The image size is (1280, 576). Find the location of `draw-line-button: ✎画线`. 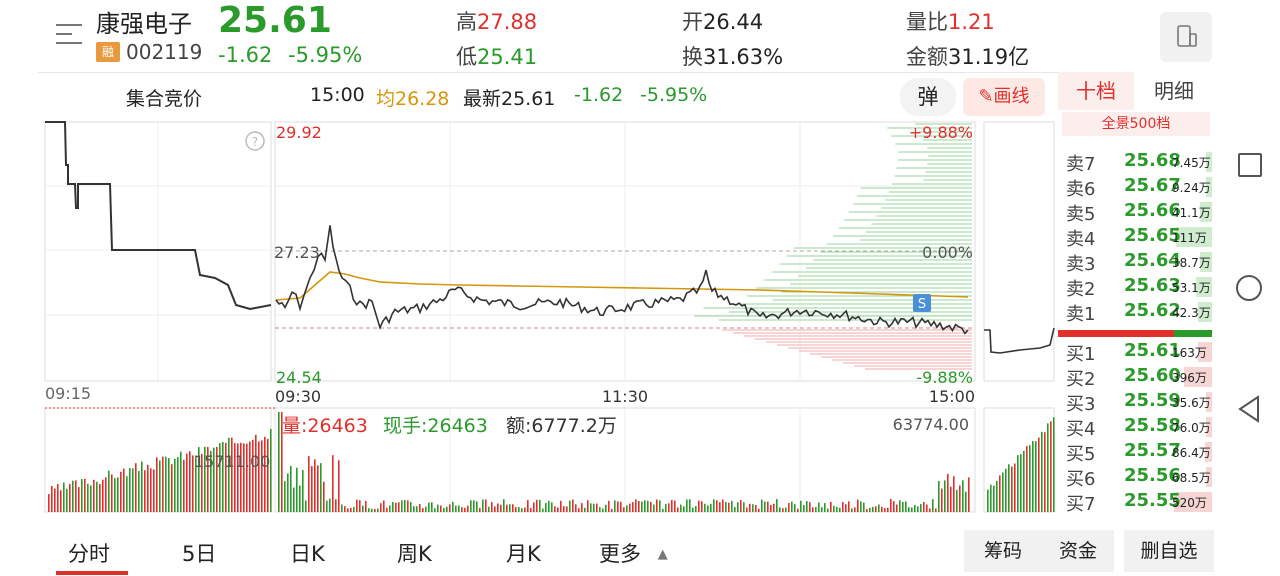

draw-line-button: ✎画线 is located at coordinates (1004, 97).